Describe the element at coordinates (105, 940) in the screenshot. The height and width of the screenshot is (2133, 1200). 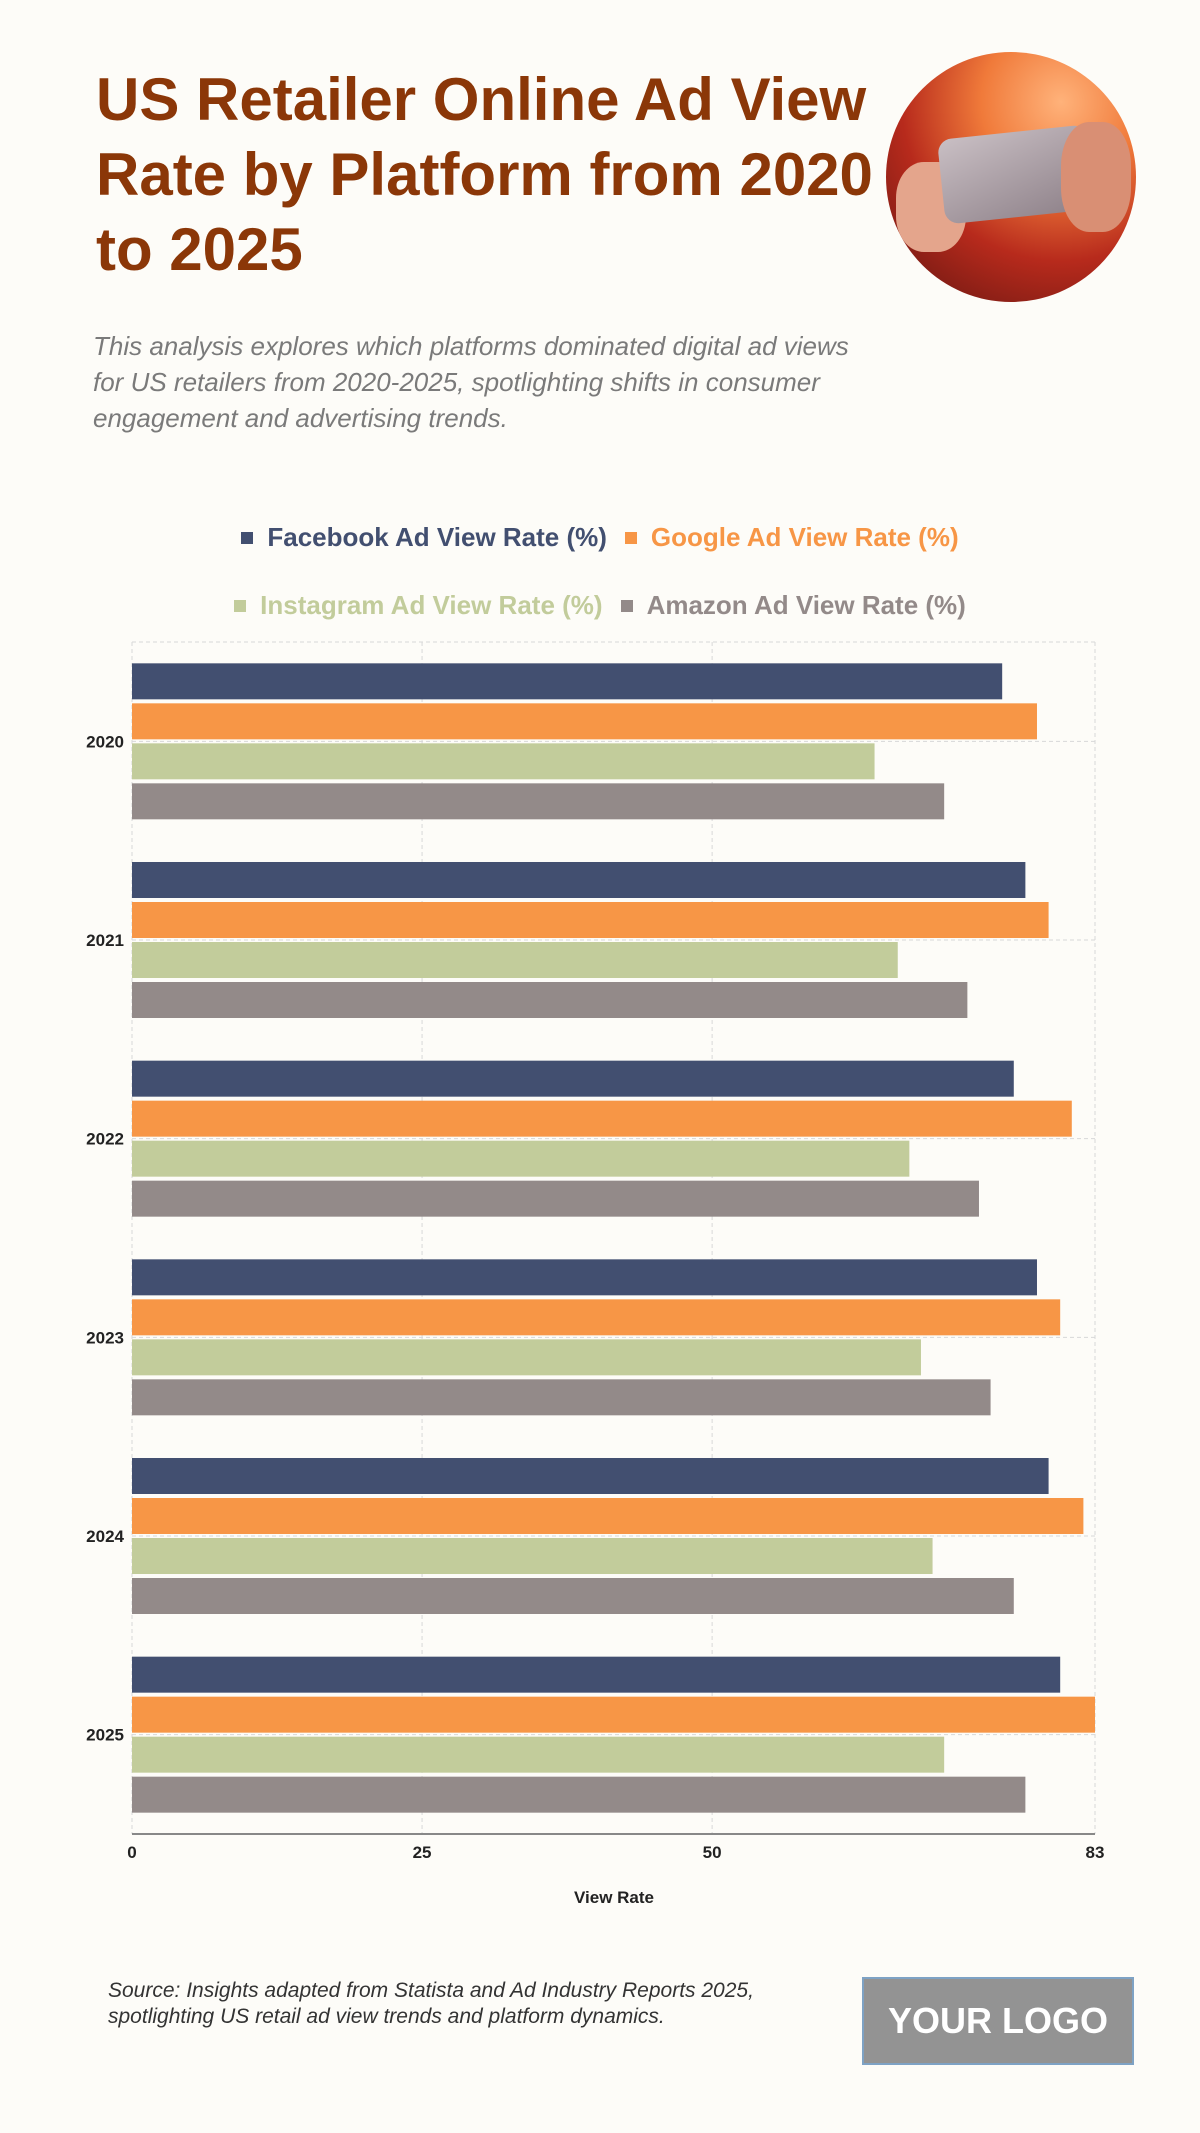
I see `y-tick-label: 2021` at that location.